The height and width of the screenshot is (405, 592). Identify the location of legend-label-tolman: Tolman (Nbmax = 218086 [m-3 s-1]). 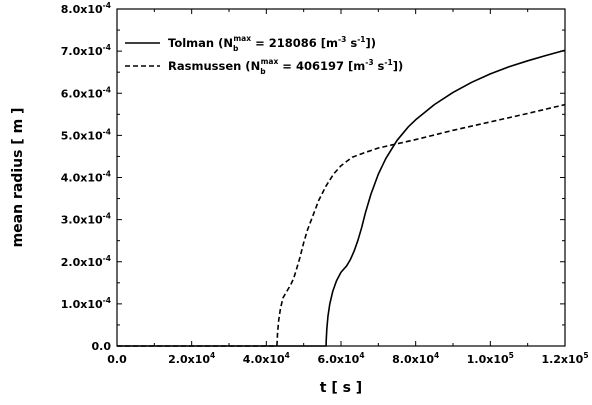
(272, 43).